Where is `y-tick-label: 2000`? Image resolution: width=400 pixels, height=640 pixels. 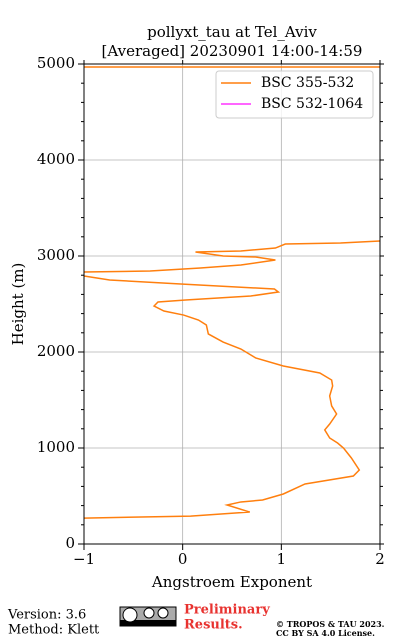
y-tick-label: 2000 is located at coordinates (56, 351).